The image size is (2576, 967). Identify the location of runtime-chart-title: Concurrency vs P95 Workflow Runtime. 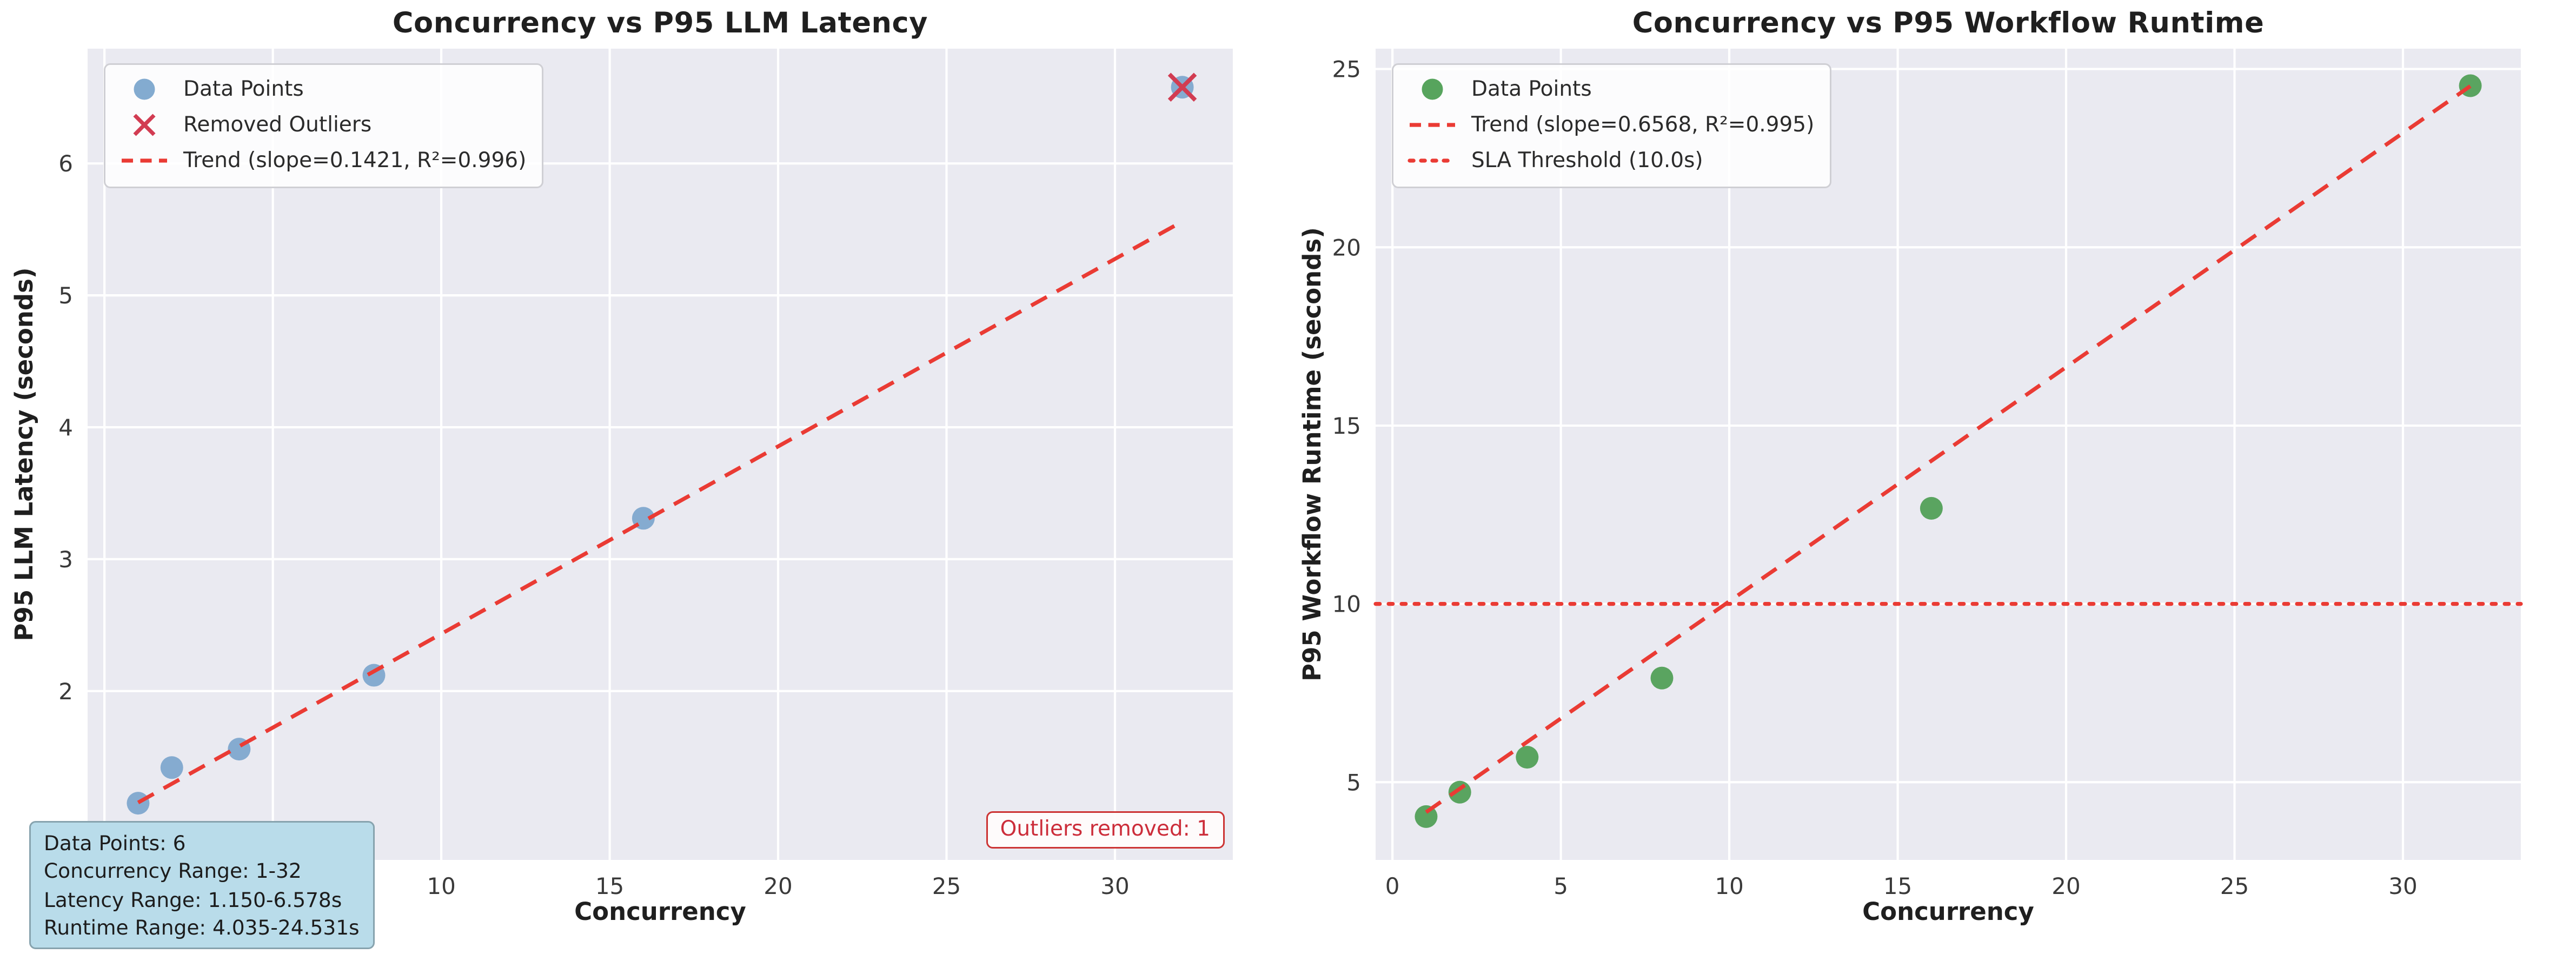
(1949, 24).